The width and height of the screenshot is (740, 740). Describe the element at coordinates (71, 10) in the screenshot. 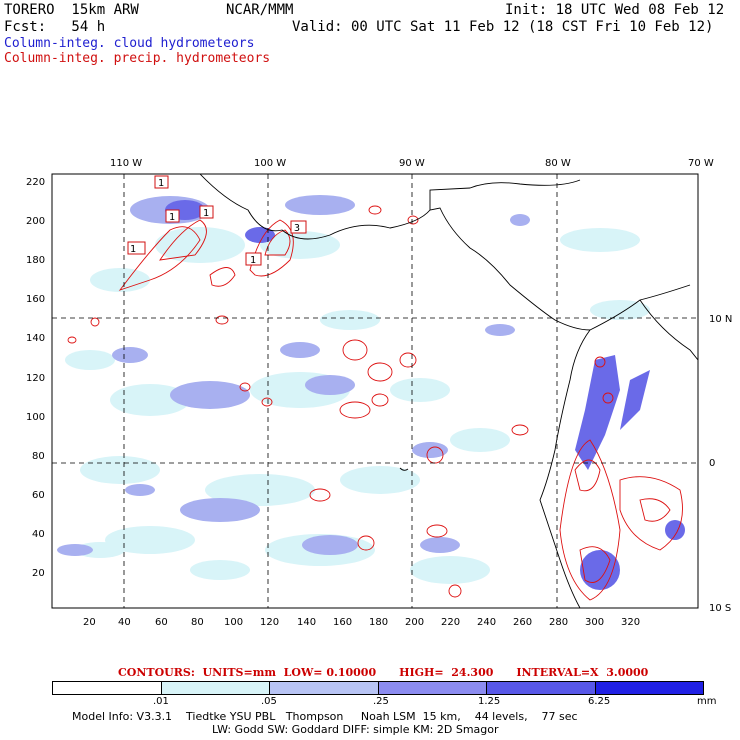

I see `model-name: TORERO 15km ARW` at that location.